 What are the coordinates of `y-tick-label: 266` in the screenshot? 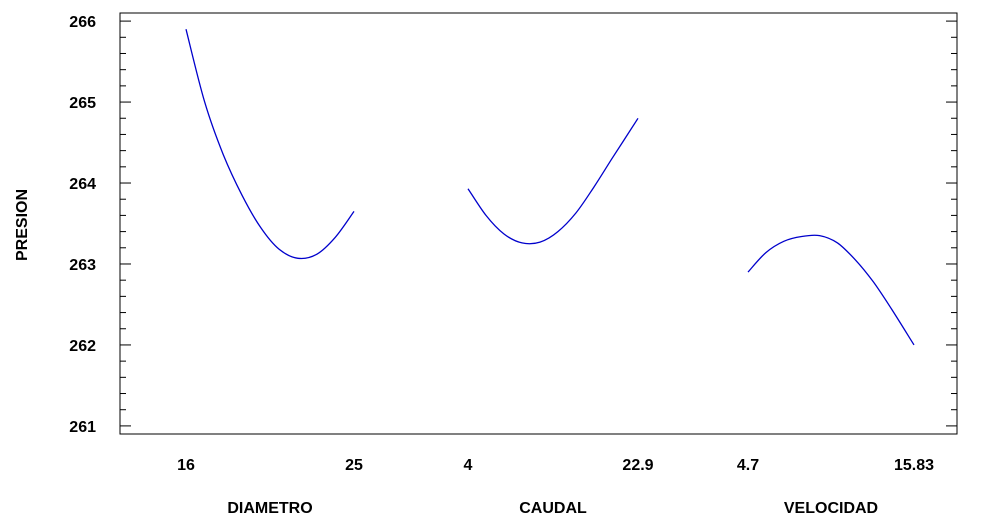 It's located at (82, 22).